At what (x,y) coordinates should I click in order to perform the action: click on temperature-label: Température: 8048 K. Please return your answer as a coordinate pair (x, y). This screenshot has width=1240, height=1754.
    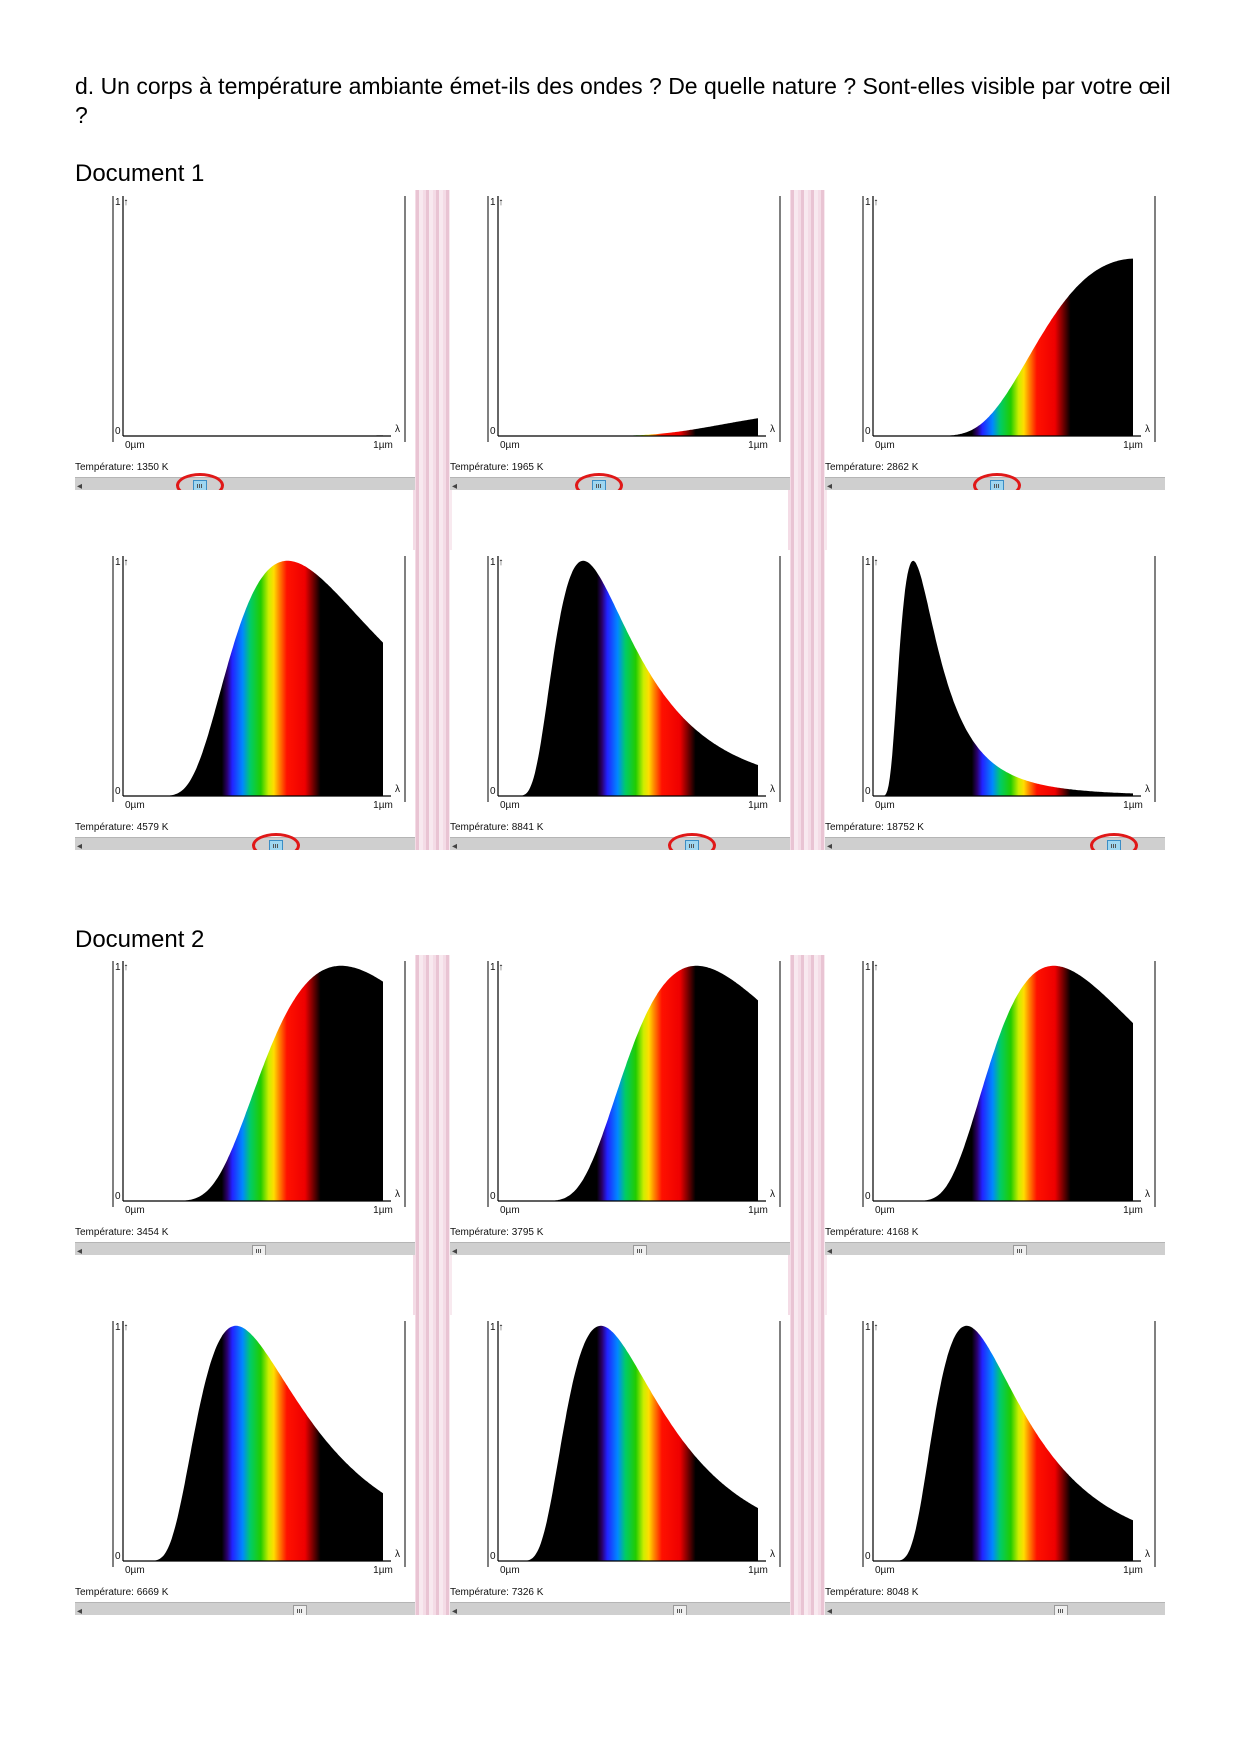
    Looking at the image, I should click on (872, 1592).